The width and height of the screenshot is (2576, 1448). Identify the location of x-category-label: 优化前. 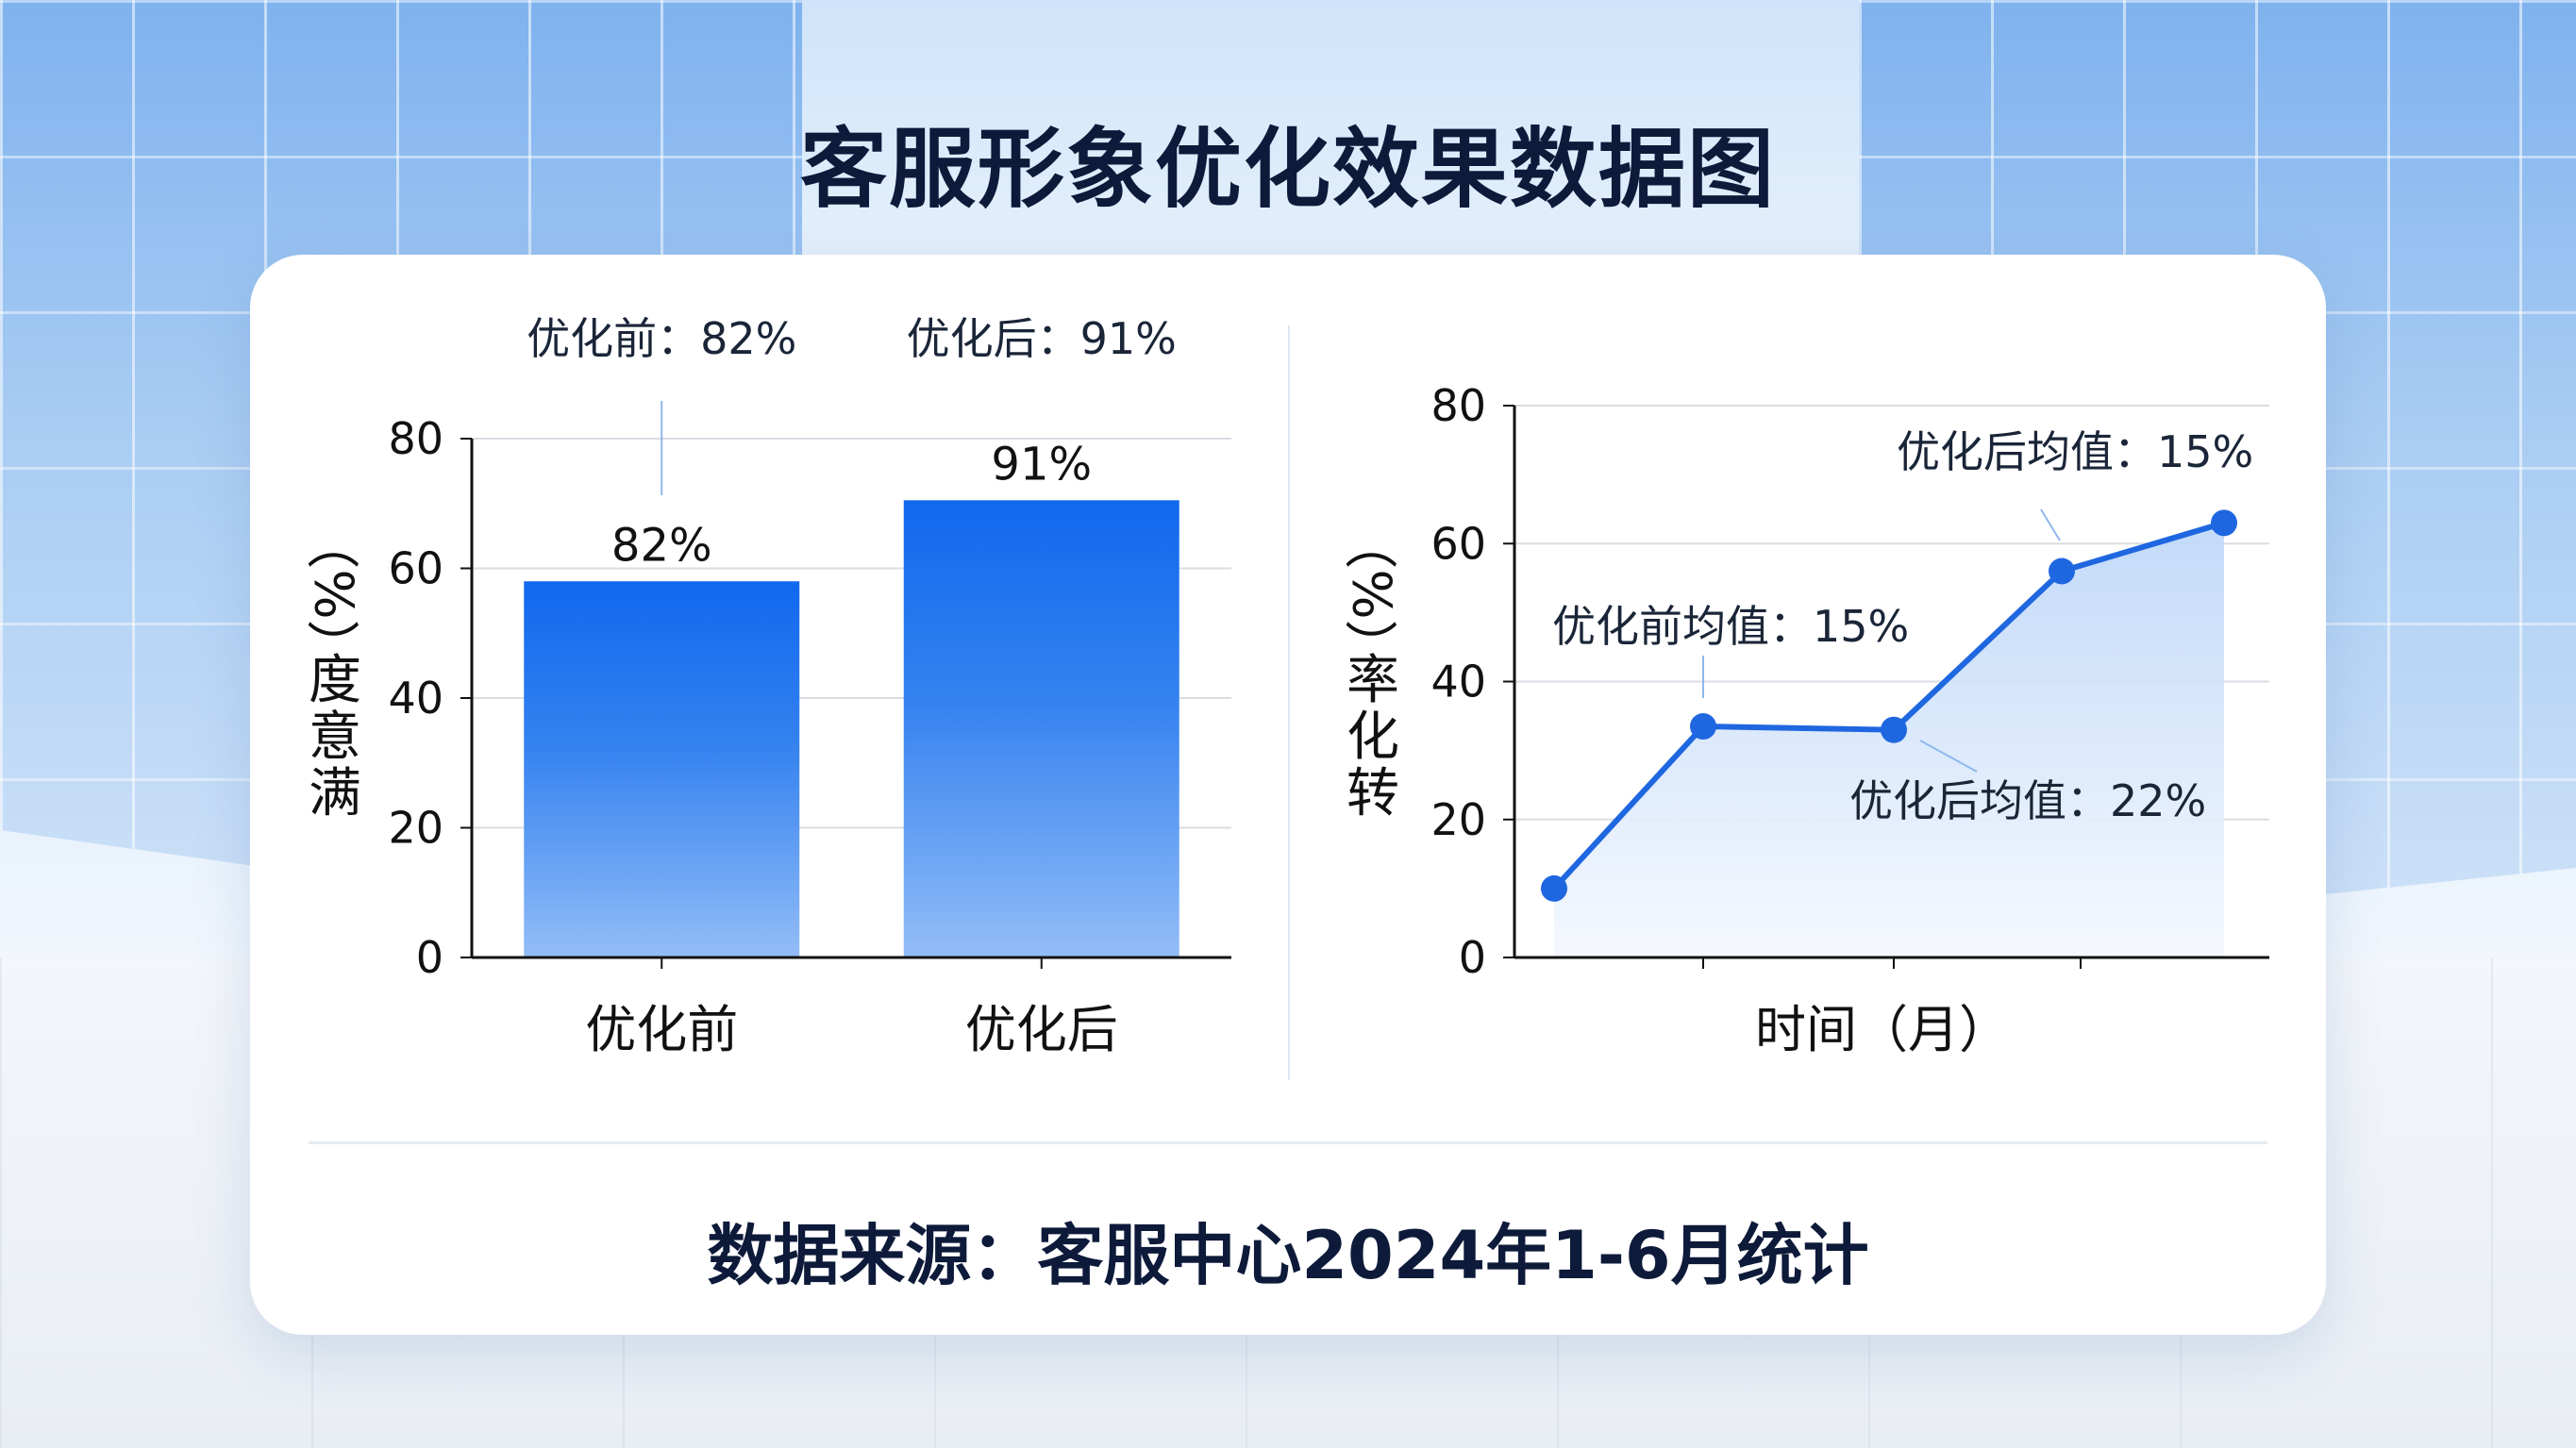
(661, 1029).